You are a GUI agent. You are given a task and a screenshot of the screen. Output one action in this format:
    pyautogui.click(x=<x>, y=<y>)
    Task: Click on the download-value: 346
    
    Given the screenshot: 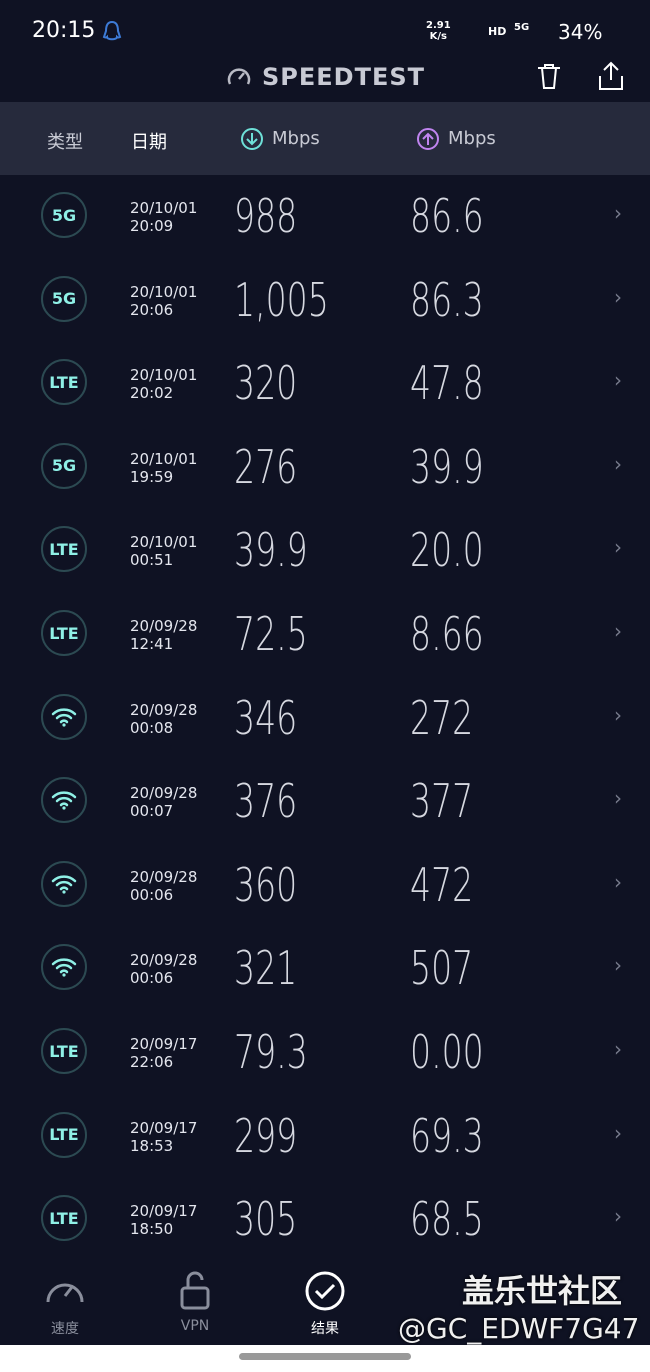 What is the action you would take?
    pyautogui.click(x=266, y=717)
    